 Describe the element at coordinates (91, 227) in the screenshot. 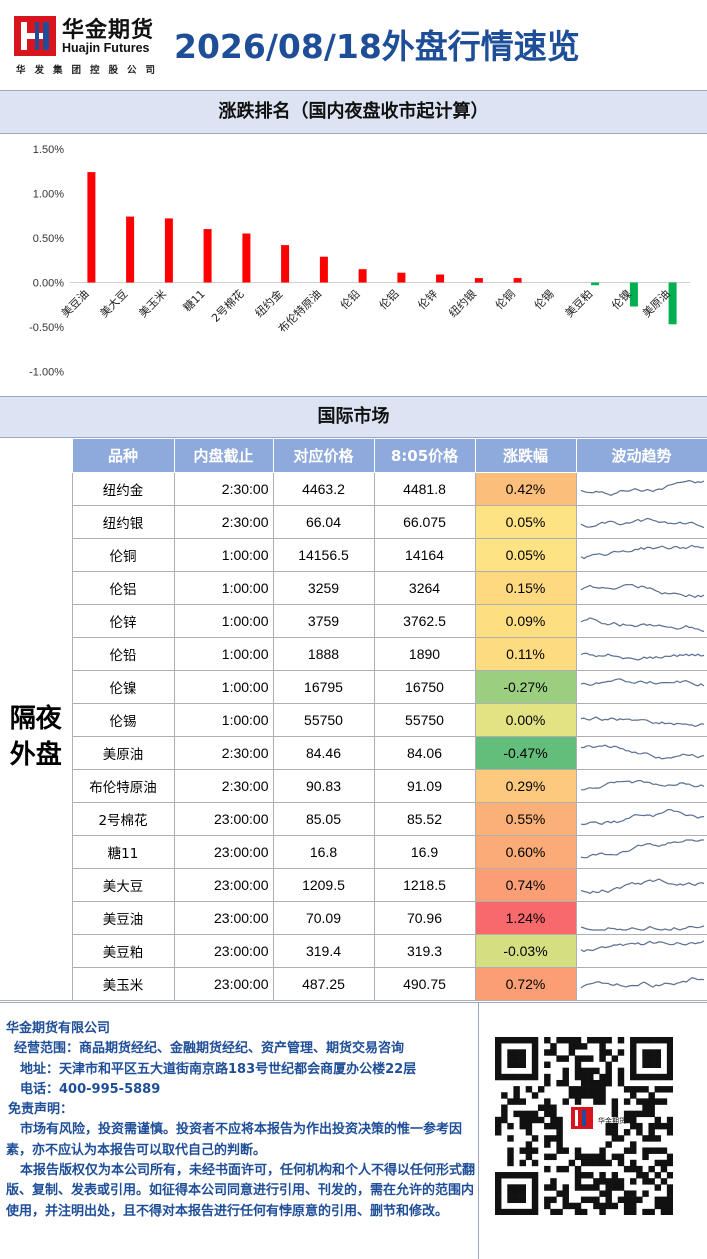

I see `bar-美豆油` at that location.